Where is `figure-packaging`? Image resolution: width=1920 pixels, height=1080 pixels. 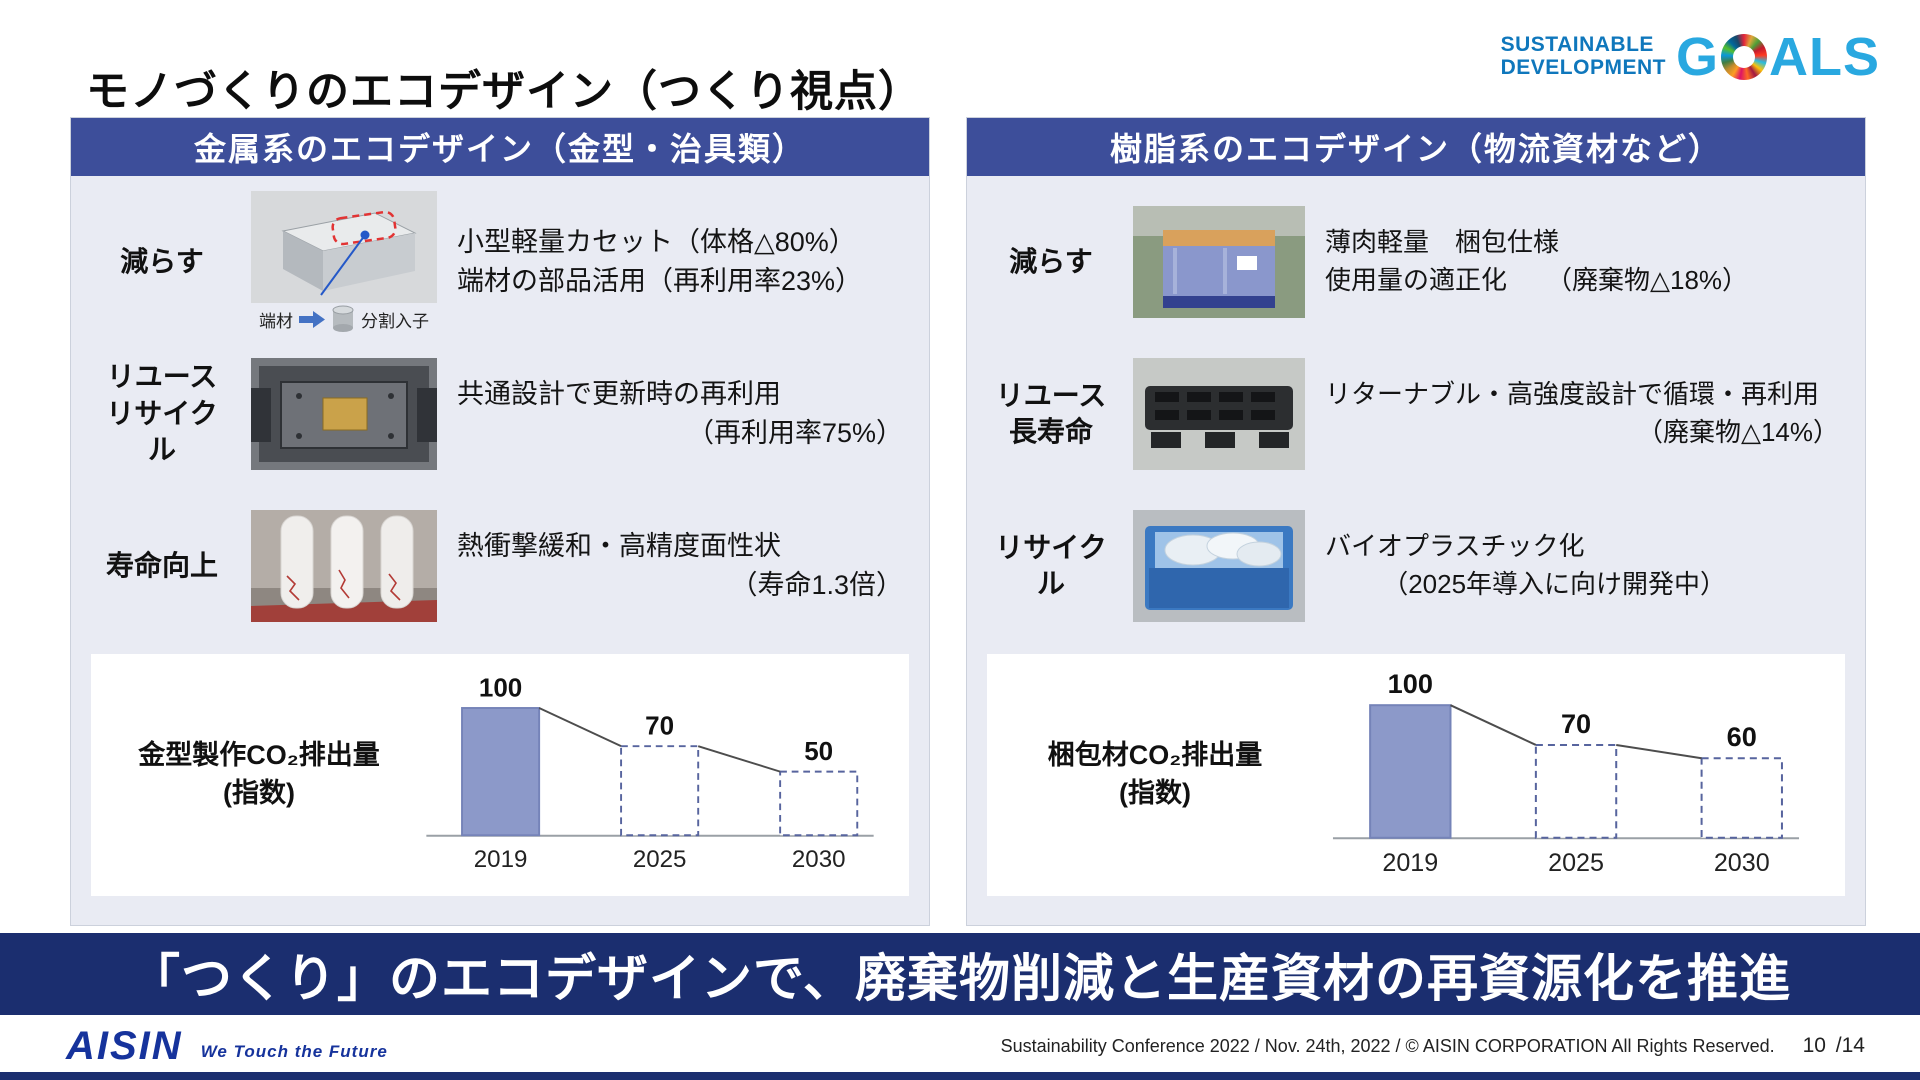
figure-packaging is located at coordinates (1219, 262).